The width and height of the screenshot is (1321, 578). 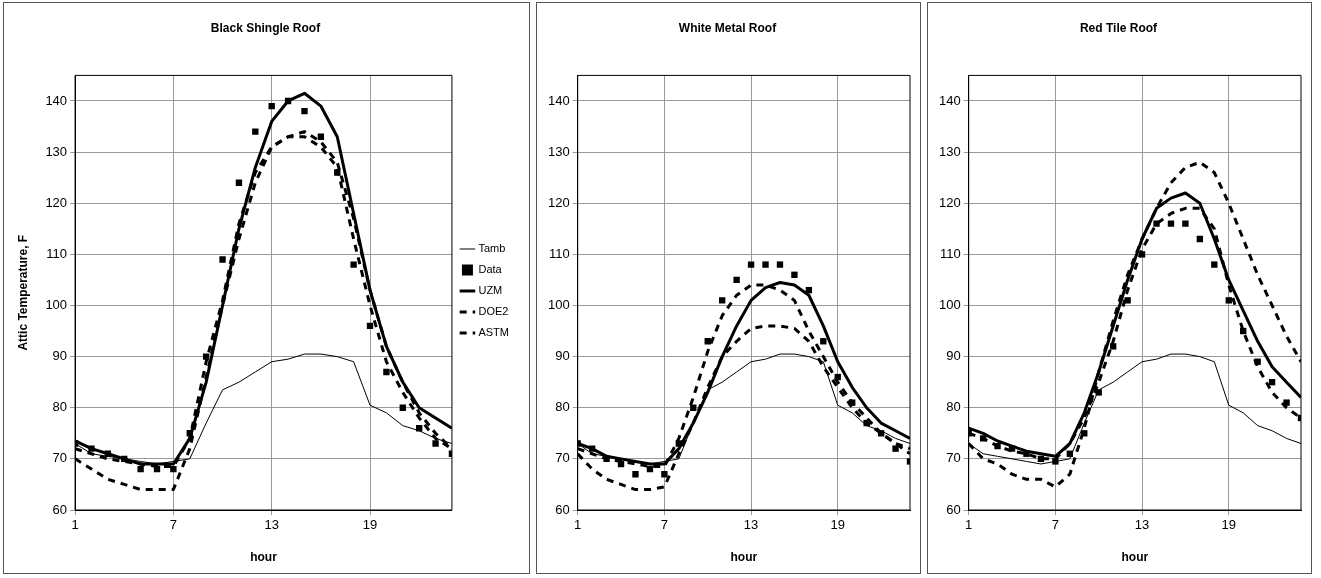 What do you see at coordinates (494, 332) in the screenshot?
I see `legend-label: ASTM` at bounding box center [494, 332].